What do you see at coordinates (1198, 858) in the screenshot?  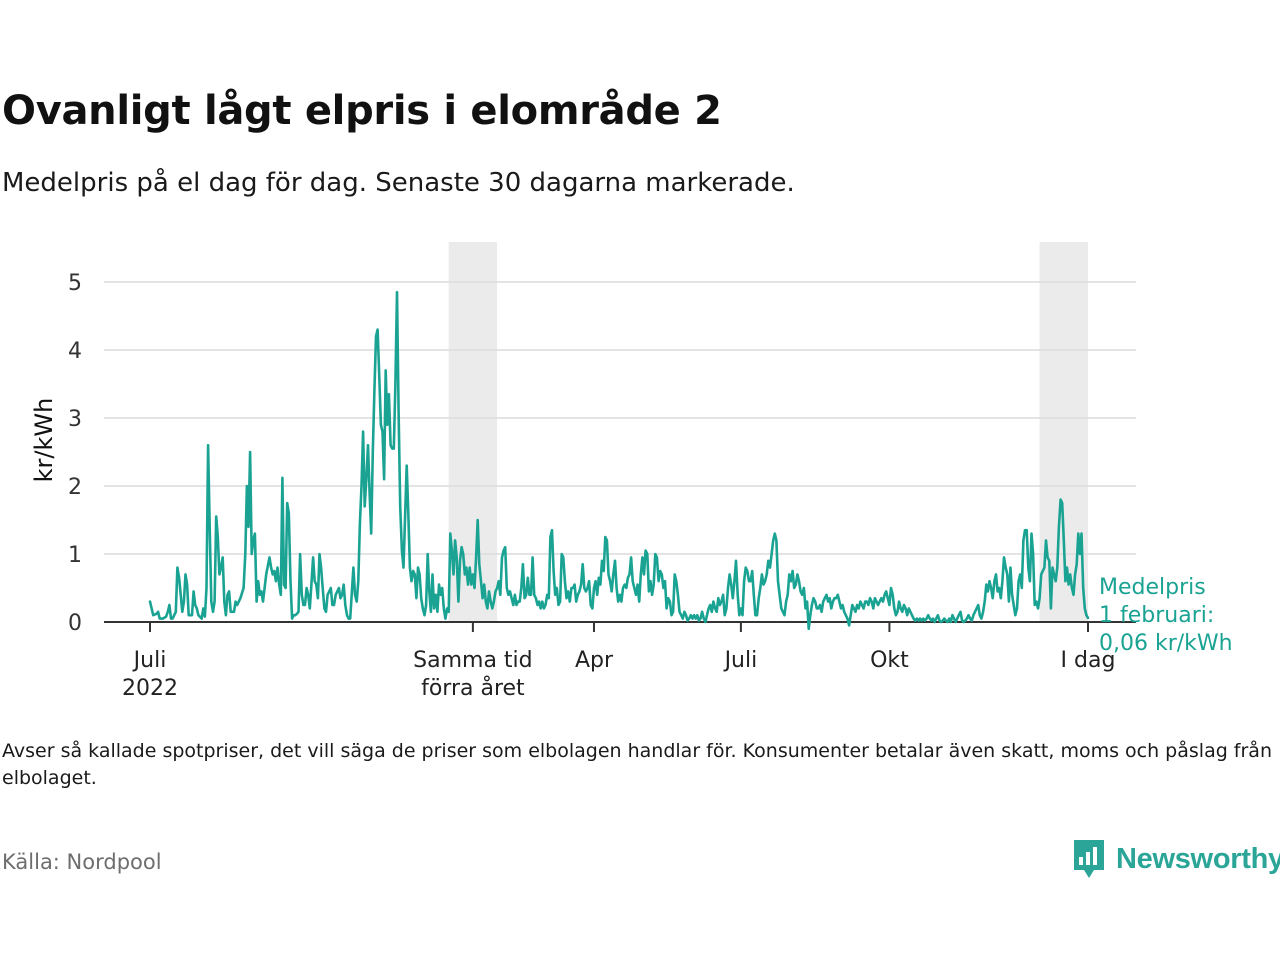 I see `logo-text: Newsworthy` at bounding box center [1198, 858].